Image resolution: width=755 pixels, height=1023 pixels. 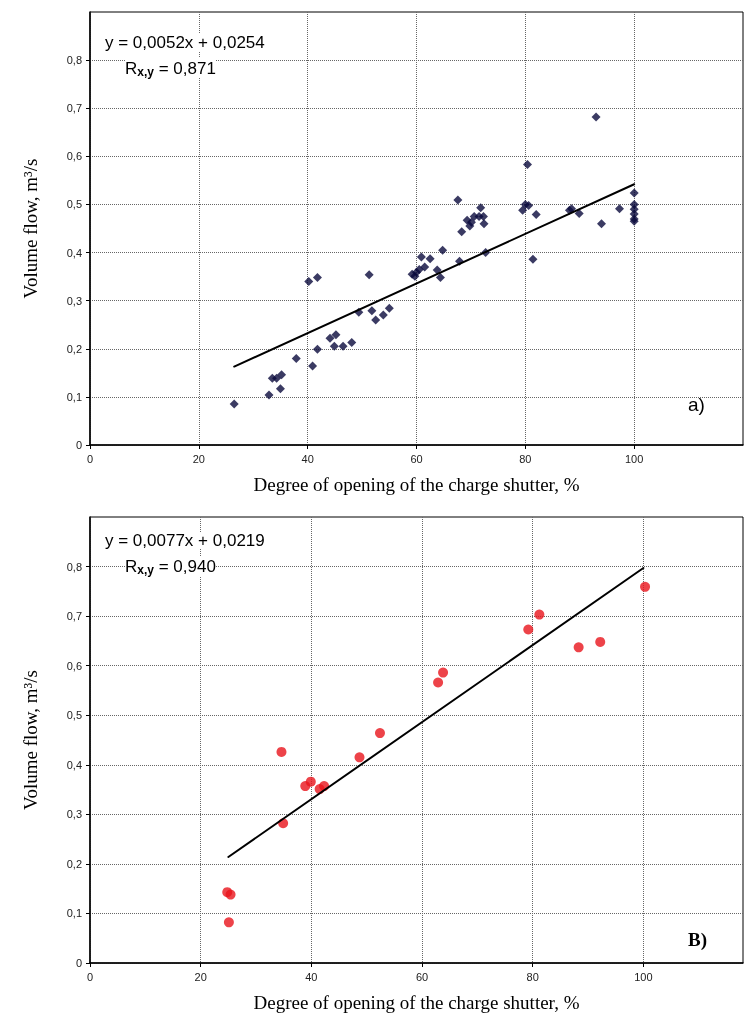 What do you see at coordinates (696, 404) in the screenshot?
I see `annotation: a)` at bounding box center [696, 404].